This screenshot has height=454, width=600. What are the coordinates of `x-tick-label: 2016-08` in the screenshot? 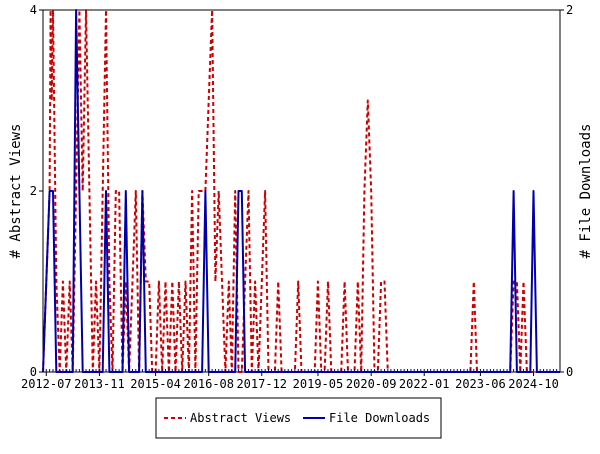 It's located at (208, 384).